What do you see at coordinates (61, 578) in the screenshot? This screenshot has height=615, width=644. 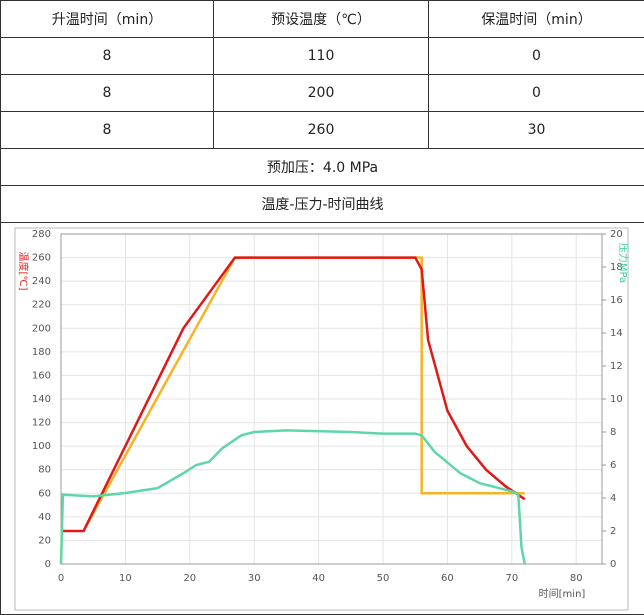 I see `x-tick-label: 0` at bounding box center [61, 578].